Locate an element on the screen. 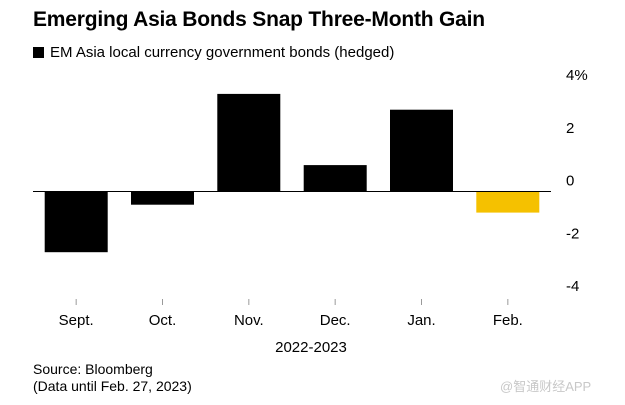 The image size is (625, 405). y-tick-label: -4 is located at coordinates (572, 286).